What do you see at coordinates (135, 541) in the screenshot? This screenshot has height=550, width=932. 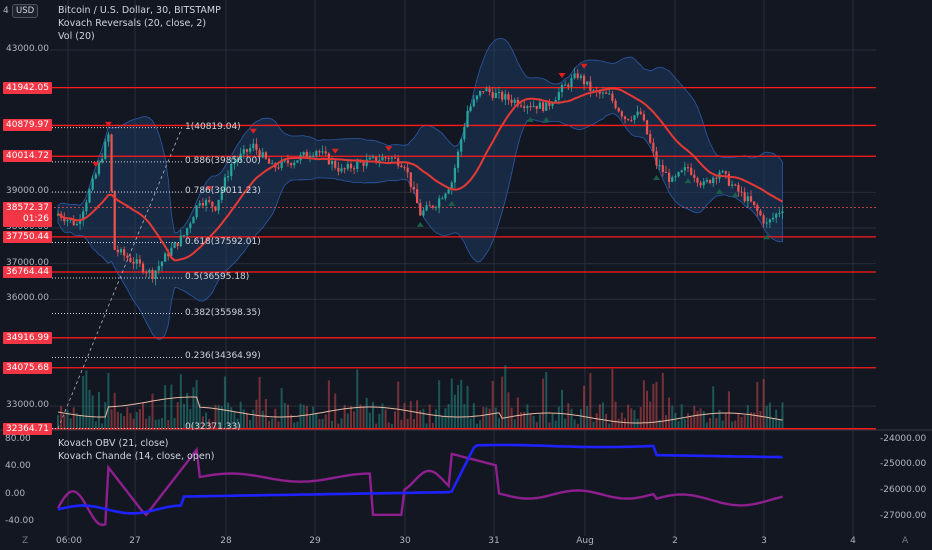 I see `time-axis-label: 27` at bounding box center [135, 541].